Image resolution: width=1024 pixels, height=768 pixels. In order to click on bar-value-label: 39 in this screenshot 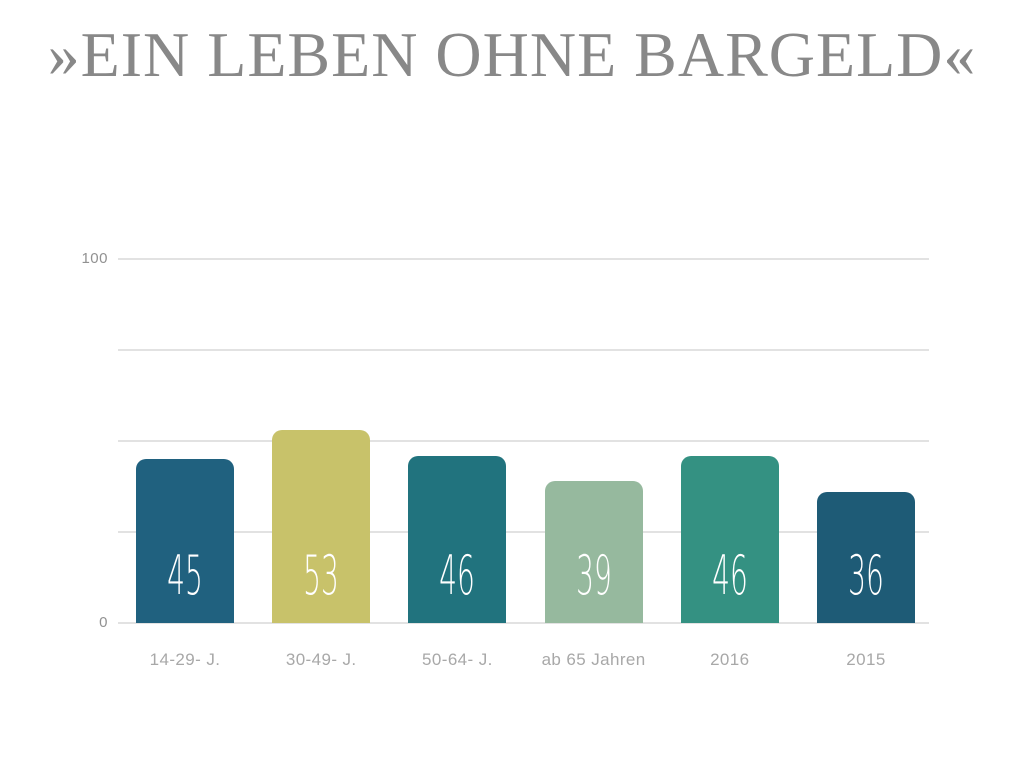, I will do `click(593, 575)`.